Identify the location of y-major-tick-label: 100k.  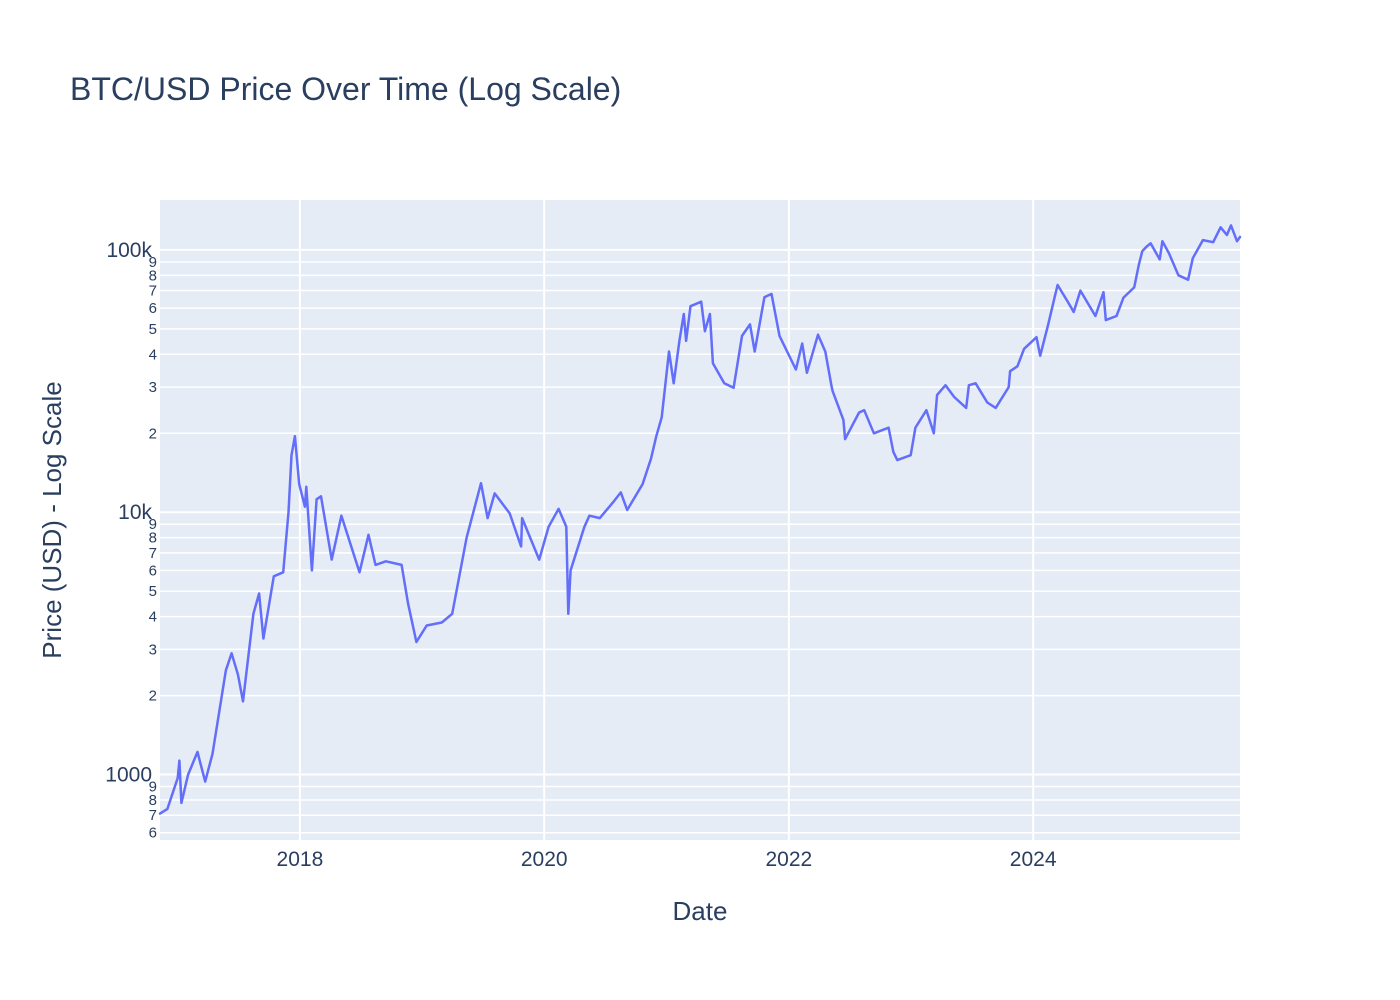
(129, 250).